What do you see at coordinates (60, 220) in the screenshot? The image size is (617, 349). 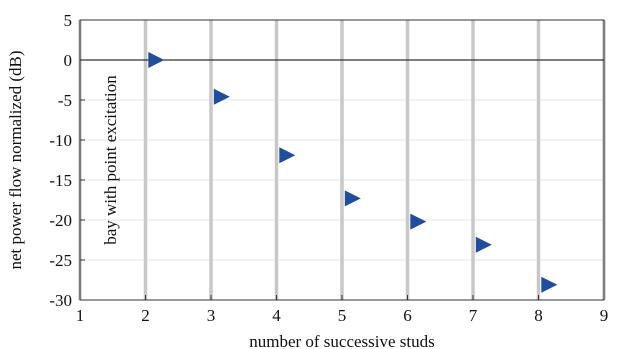 I see `y-tick-label: -20` at bounding box center [60, 220].